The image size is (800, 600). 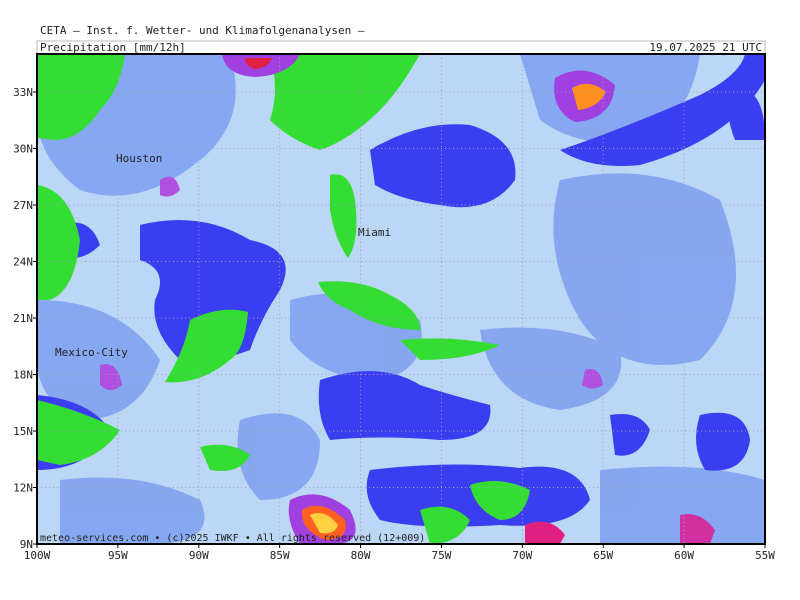 What do you see at coordinates (26, 544) in the screenshot?
I see `lat-label: 9N` at bounding box center [26, 544].